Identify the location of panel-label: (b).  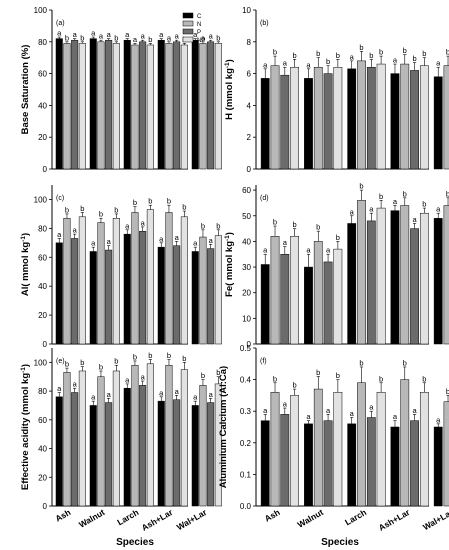
(264, 23).